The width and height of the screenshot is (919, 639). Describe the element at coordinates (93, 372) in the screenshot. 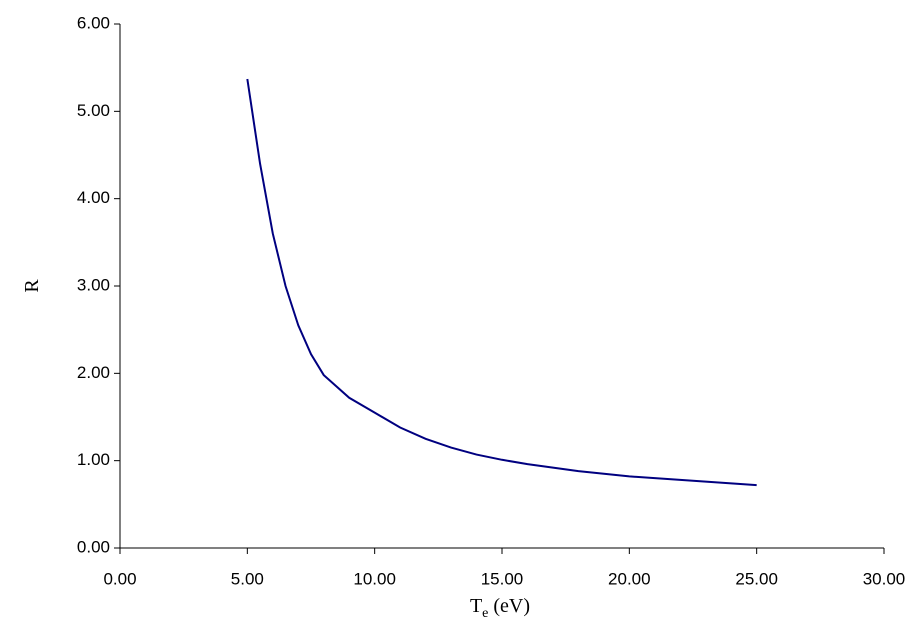

I see `y-tick-label: 2.00` at that location.